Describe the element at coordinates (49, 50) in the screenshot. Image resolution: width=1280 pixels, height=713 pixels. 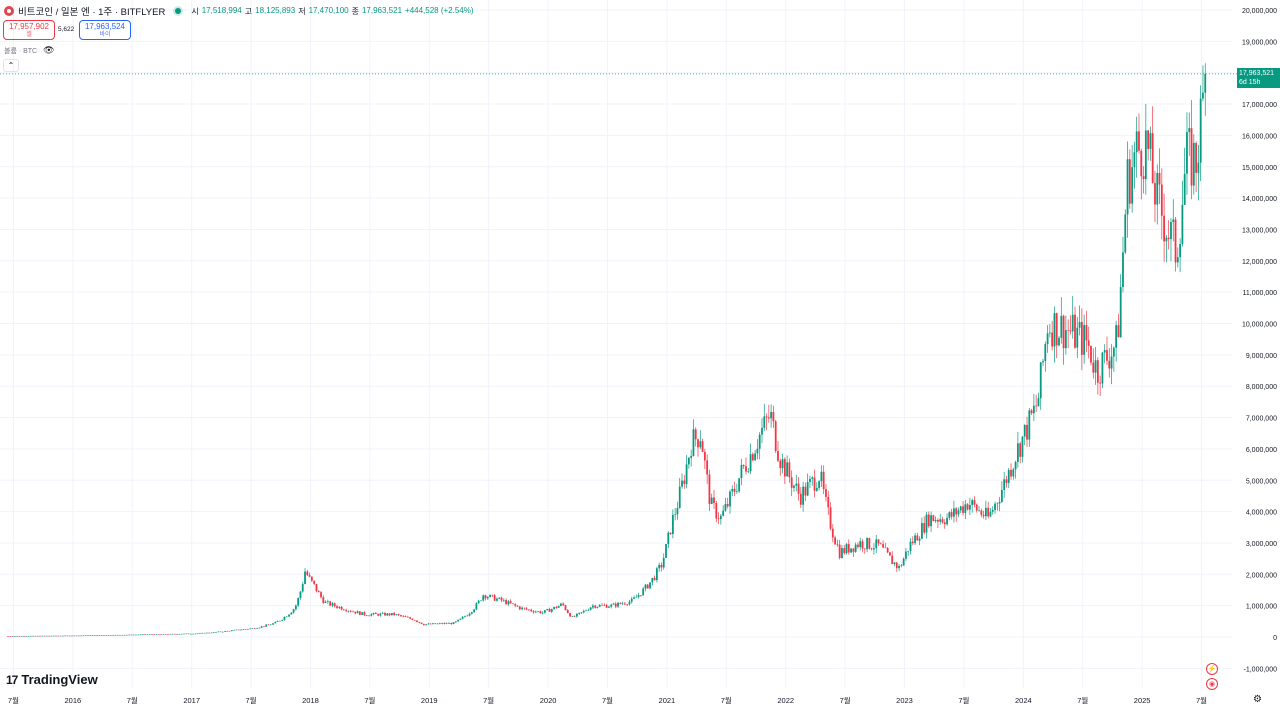
I see `eye-icon: 👁` at that location.